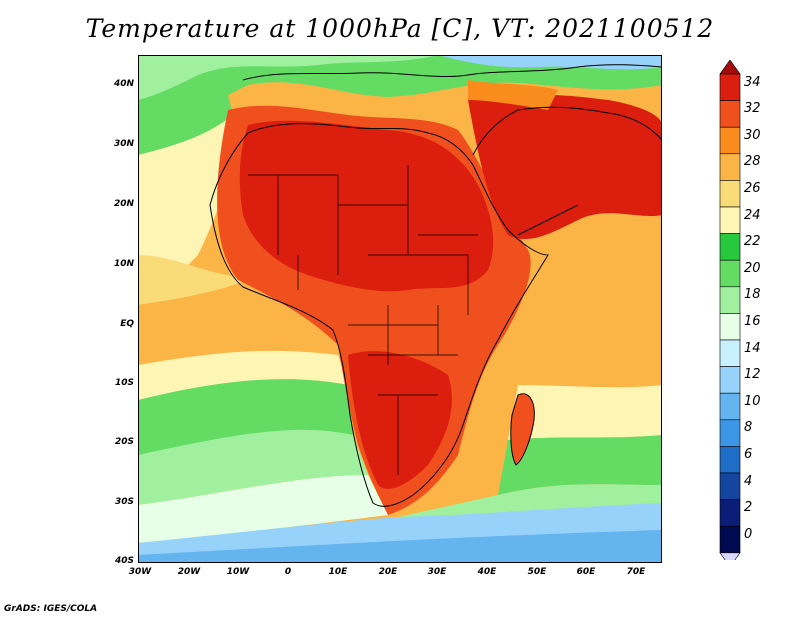 The height and width of the screenshot is (618, 800). What do you see at coordinates (124, 502) in the screenshot?
I see `lat-tick-label: 30S` at bounding box center [124, 502].